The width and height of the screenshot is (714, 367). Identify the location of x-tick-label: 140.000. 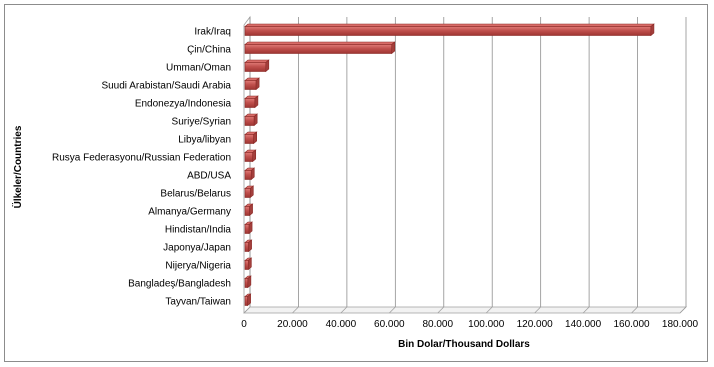
(583, 324).